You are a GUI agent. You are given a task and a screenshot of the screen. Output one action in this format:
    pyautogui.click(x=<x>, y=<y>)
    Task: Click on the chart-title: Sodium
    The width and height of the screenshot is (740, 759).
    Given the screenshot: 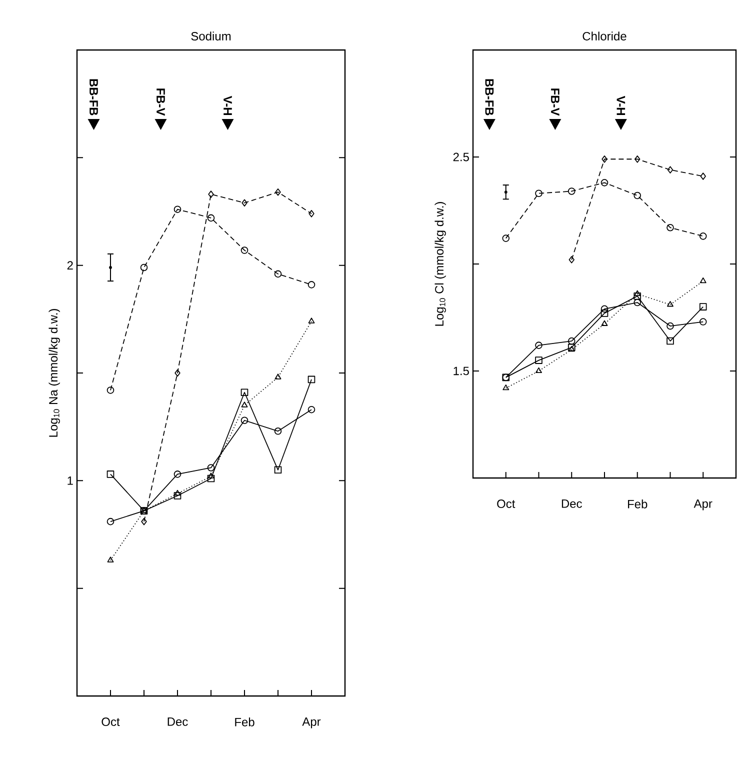 What is the action you would take?
    pyautogui.click(x=211, y=36)
    